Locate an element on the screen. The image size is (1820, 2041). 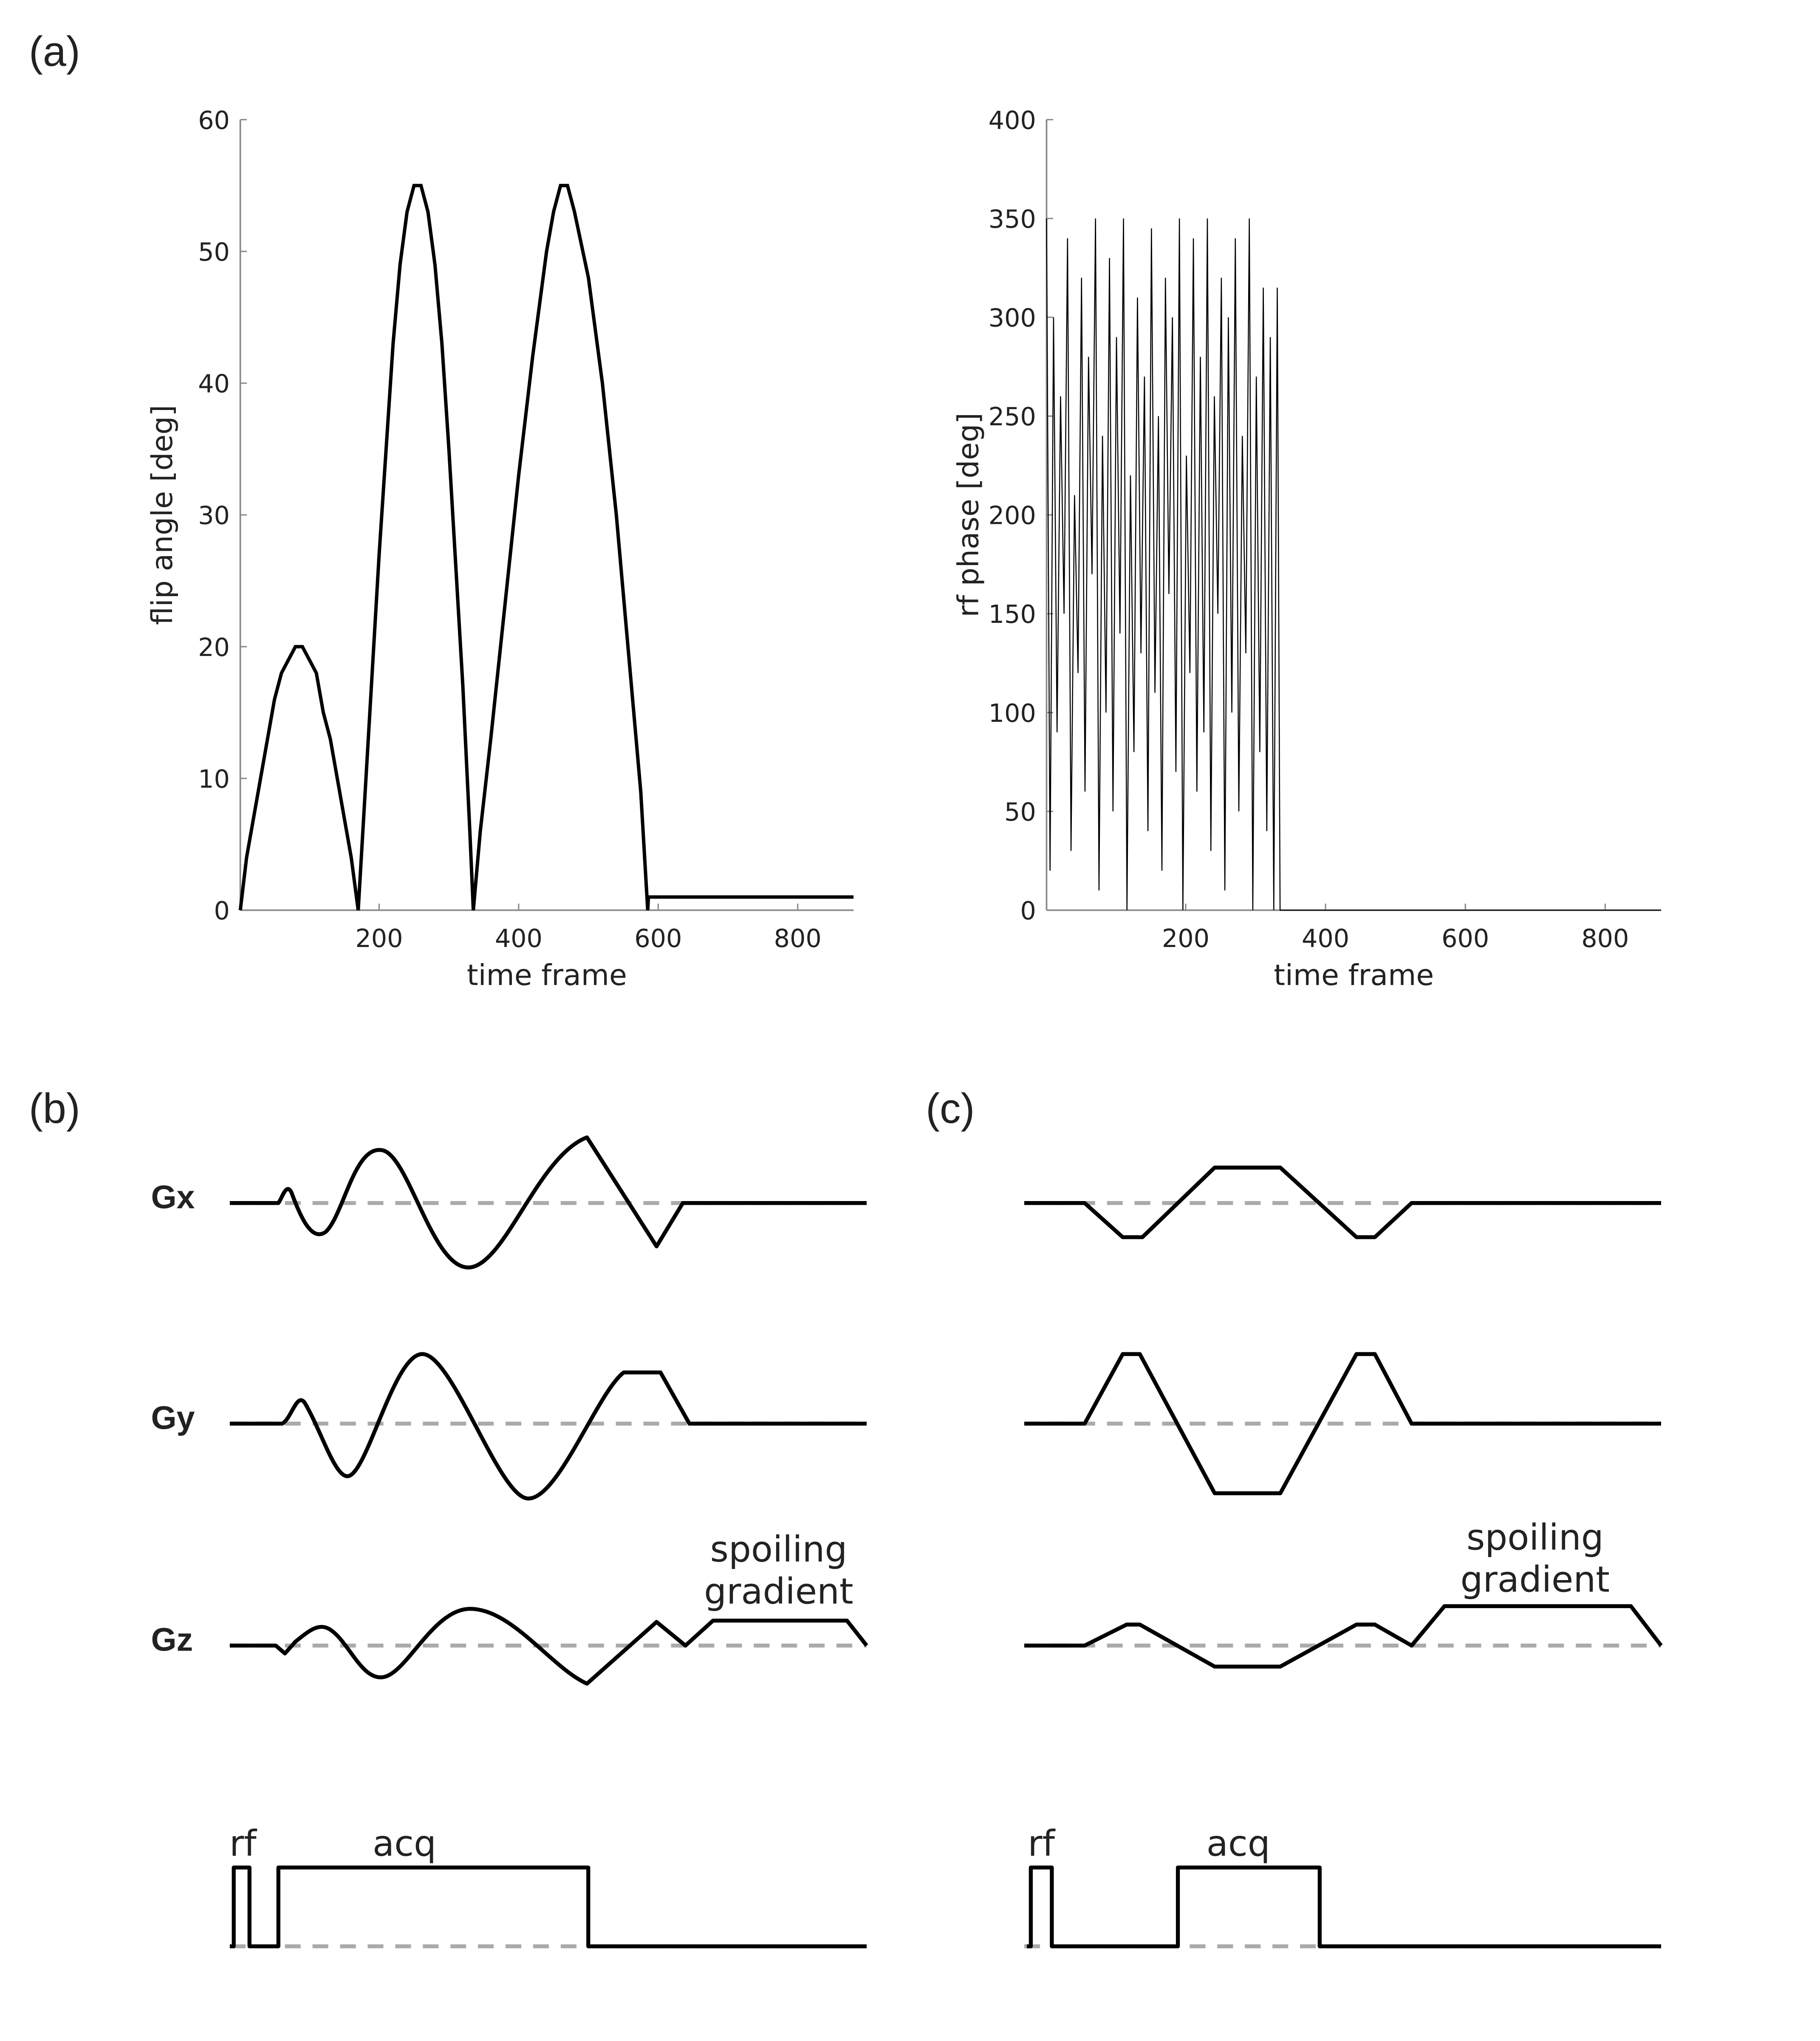
y-axis-title: flip angle [deg] is located at coordinates (162, 515).